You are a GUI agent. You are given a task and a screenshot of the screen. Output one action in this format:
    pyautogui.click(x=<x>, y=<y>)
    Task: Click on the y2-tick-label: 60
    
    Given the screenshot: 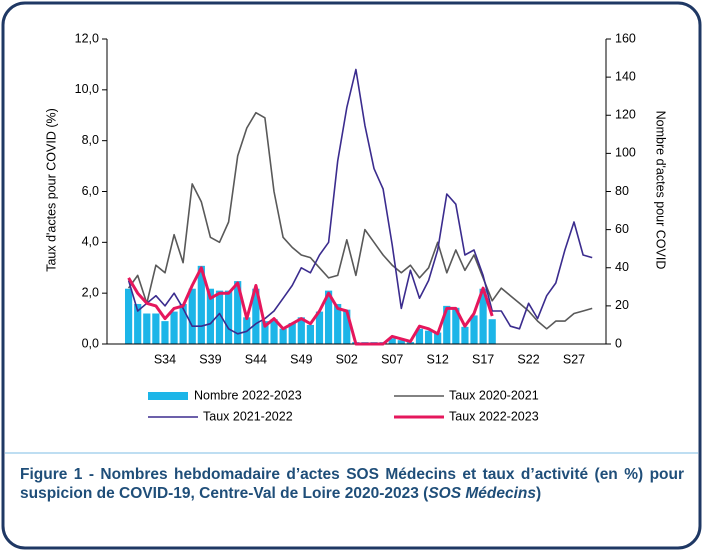 What is the action you would take?
    pyautogui.click(x=622, y=229)
    